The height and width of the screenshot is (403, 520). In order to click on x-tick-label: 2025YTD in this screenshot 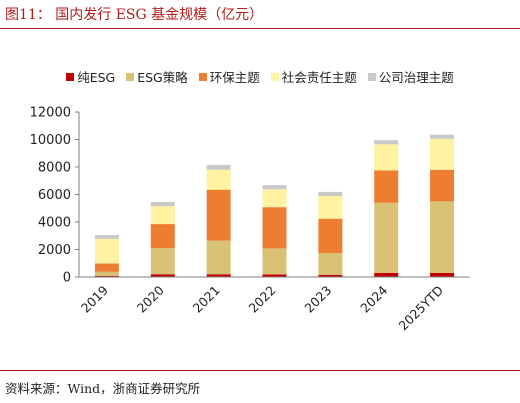, I will do `click(420, 308)`.